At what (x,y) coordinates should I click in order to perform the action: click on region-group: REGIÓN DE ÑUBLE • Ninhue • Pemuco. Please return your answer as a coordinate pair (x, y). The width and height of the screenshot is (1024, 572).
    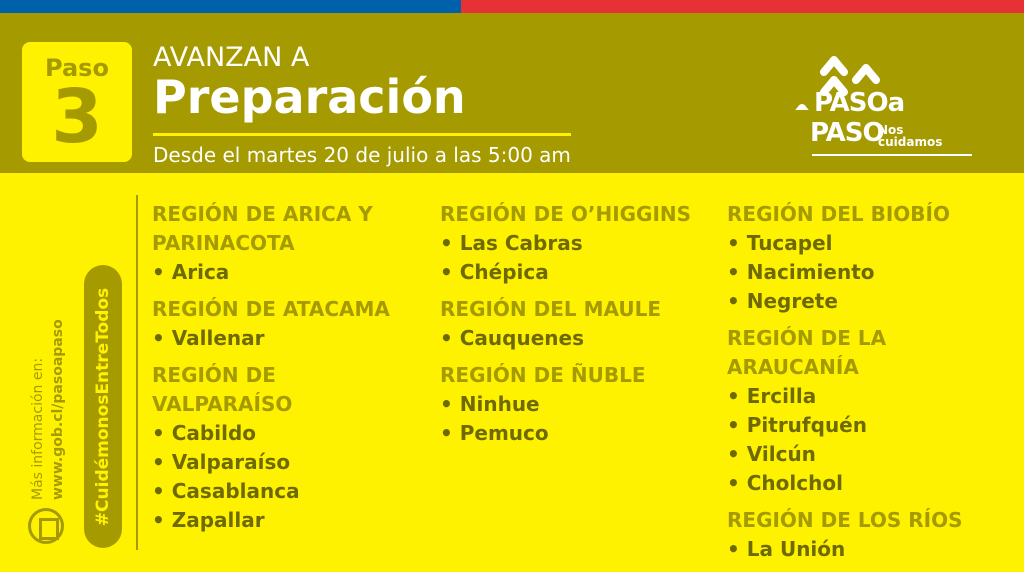
    Looking at the image, I should click on (580, 404).